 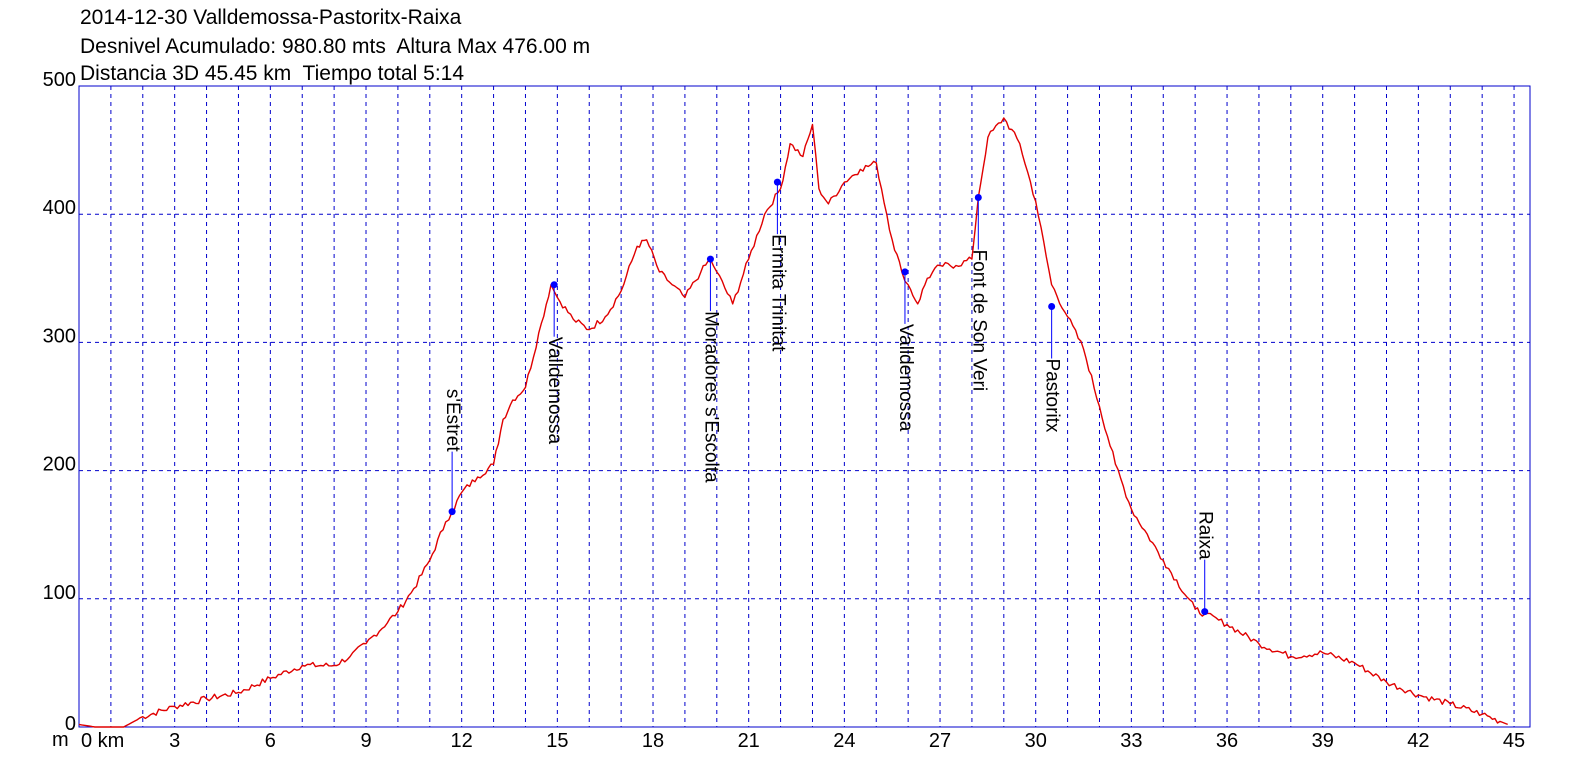 What do you see at coordinates (1131, 741) in the screenshot?
I see `x-tick-label: 33` at bounding box center [1131, 741].